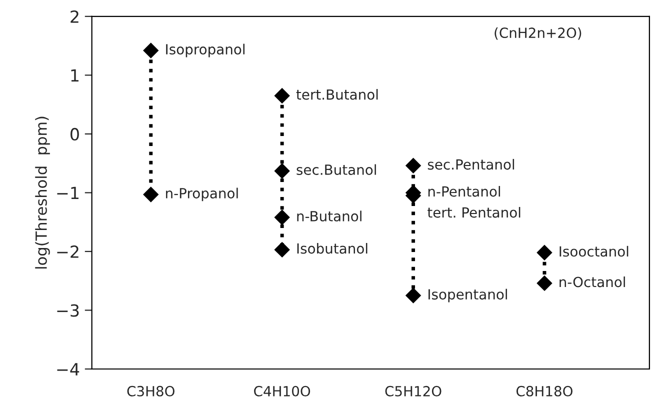 The image size is (656, 410). I want to click on y-tick-label: −1, so click(67, 193).